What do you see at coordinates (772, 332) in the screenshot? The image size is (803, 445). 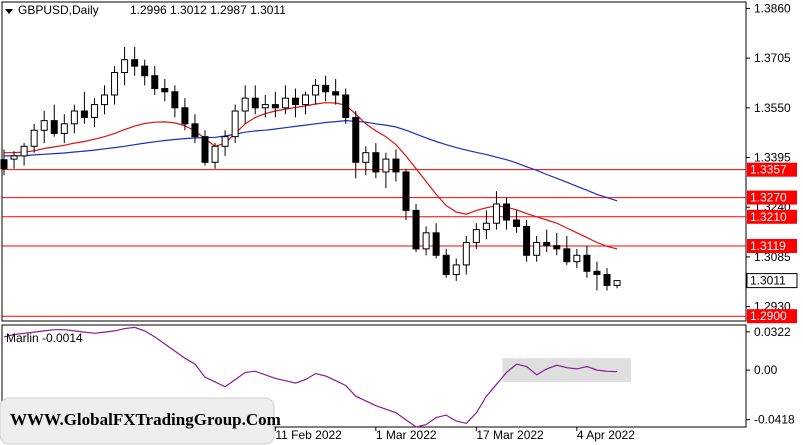 I see `marlin-tick-label: 0.0322` at bounding box center [772, 332].